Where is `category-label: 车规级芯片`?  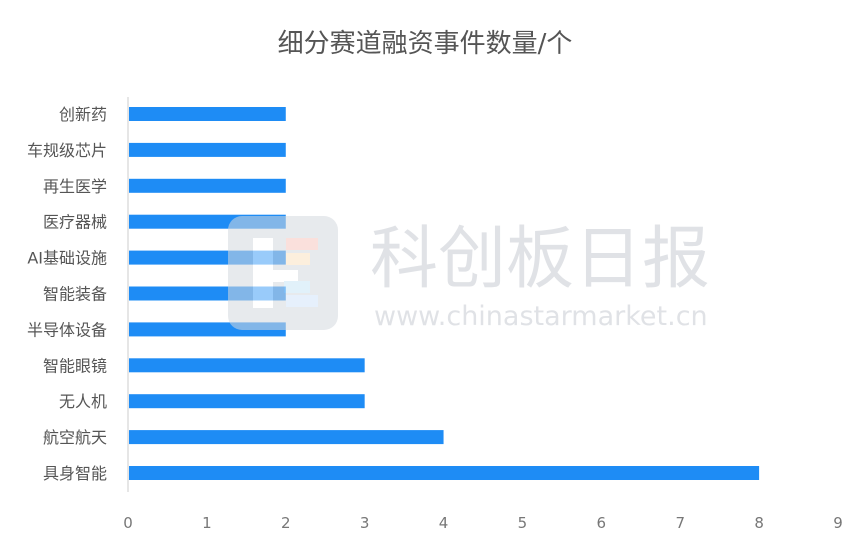
category-label: 车规级芯片 is located at coordinates (67, 150).